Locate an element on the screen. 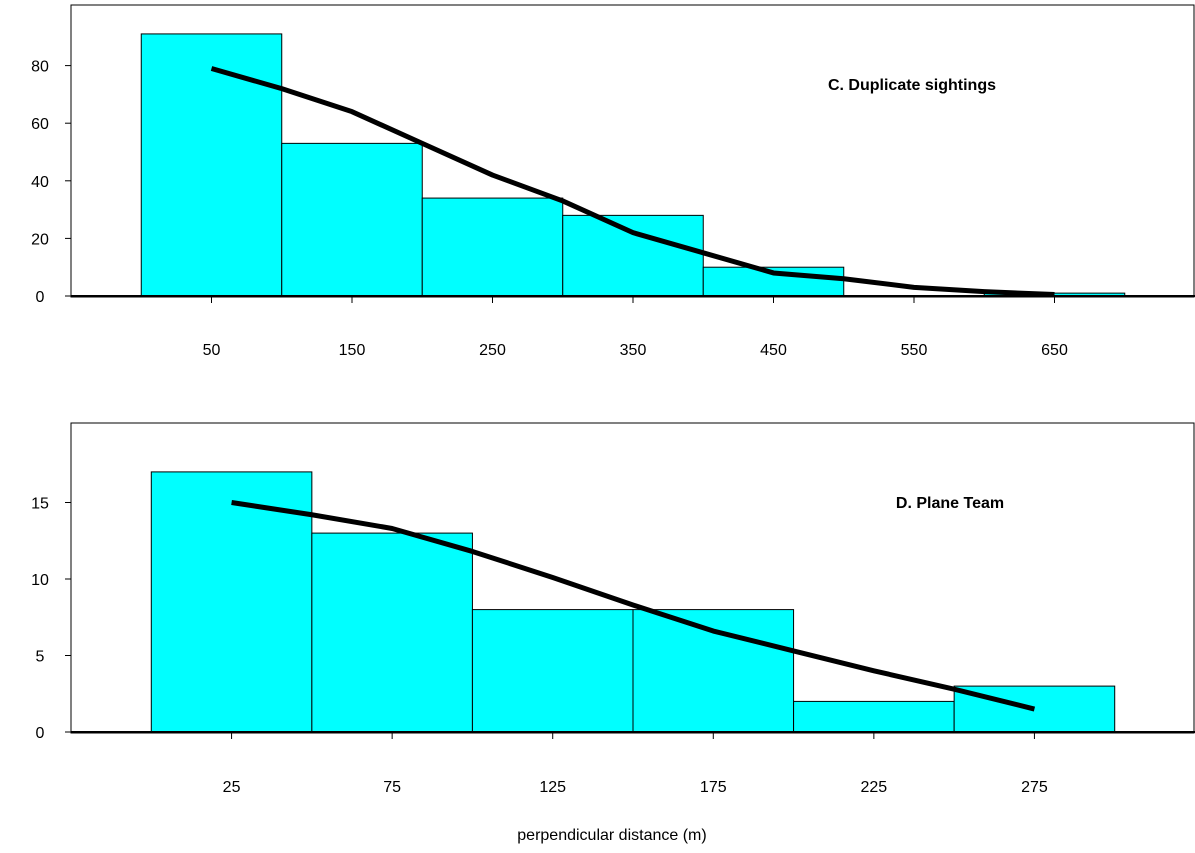 The height and width of the screenshot is (853, 1195). x-tick-label: 350 is located at coordinates (633, 350).